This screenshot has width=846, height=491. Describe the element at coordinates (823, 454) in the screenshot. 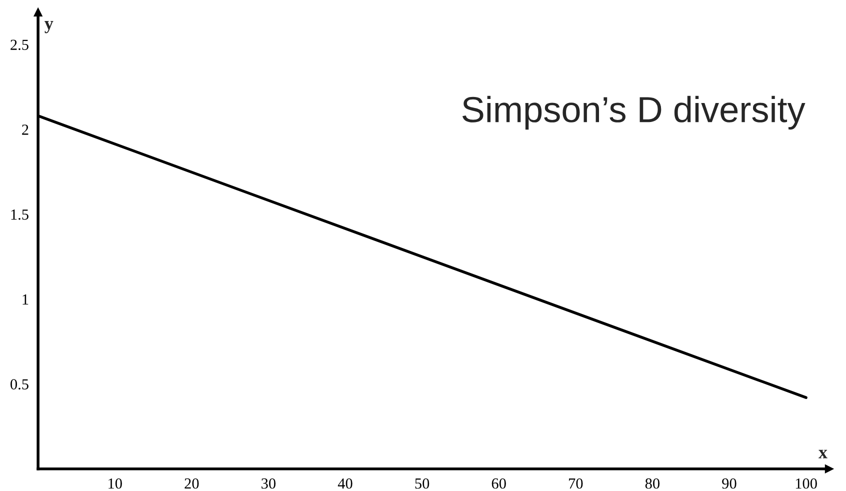

I see `x-axis-title: x` at that location.